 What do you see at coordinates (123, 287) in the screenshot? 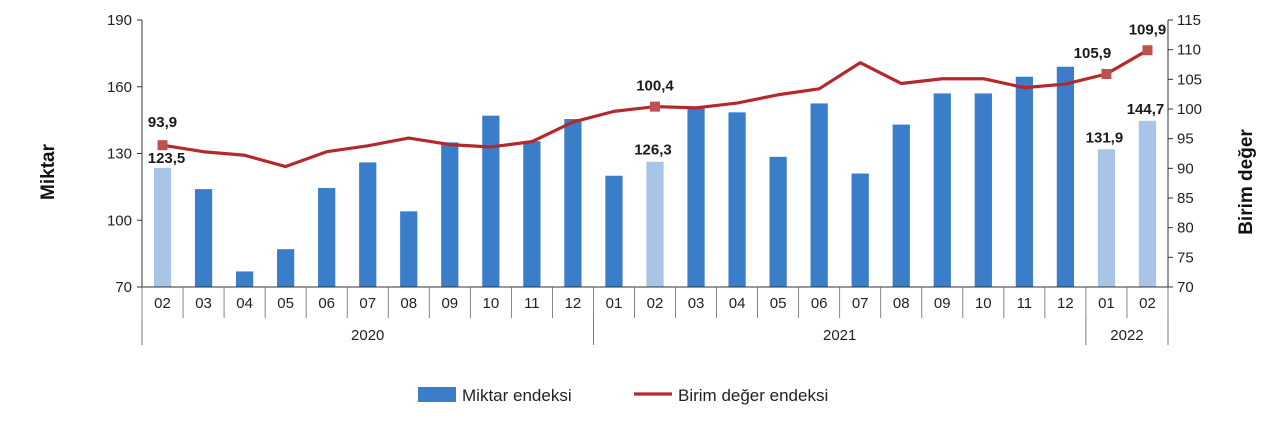
I see `y-left-tick-label: 70` at bounding box center [123, 287].